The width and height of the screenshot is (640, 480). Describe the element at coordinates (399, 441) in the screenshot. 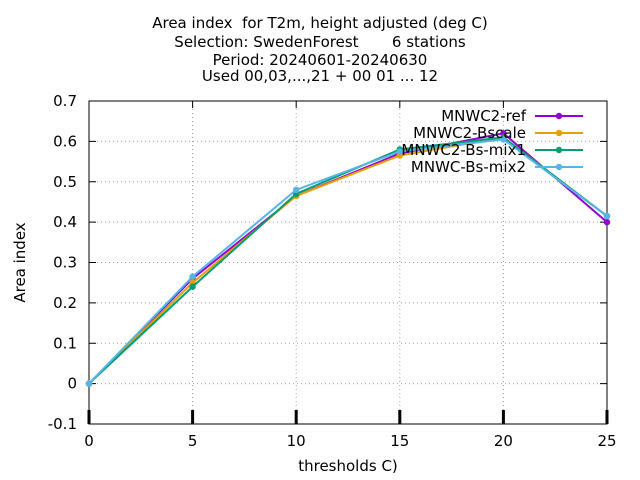

I see `x-tick-label: 15` at that location.